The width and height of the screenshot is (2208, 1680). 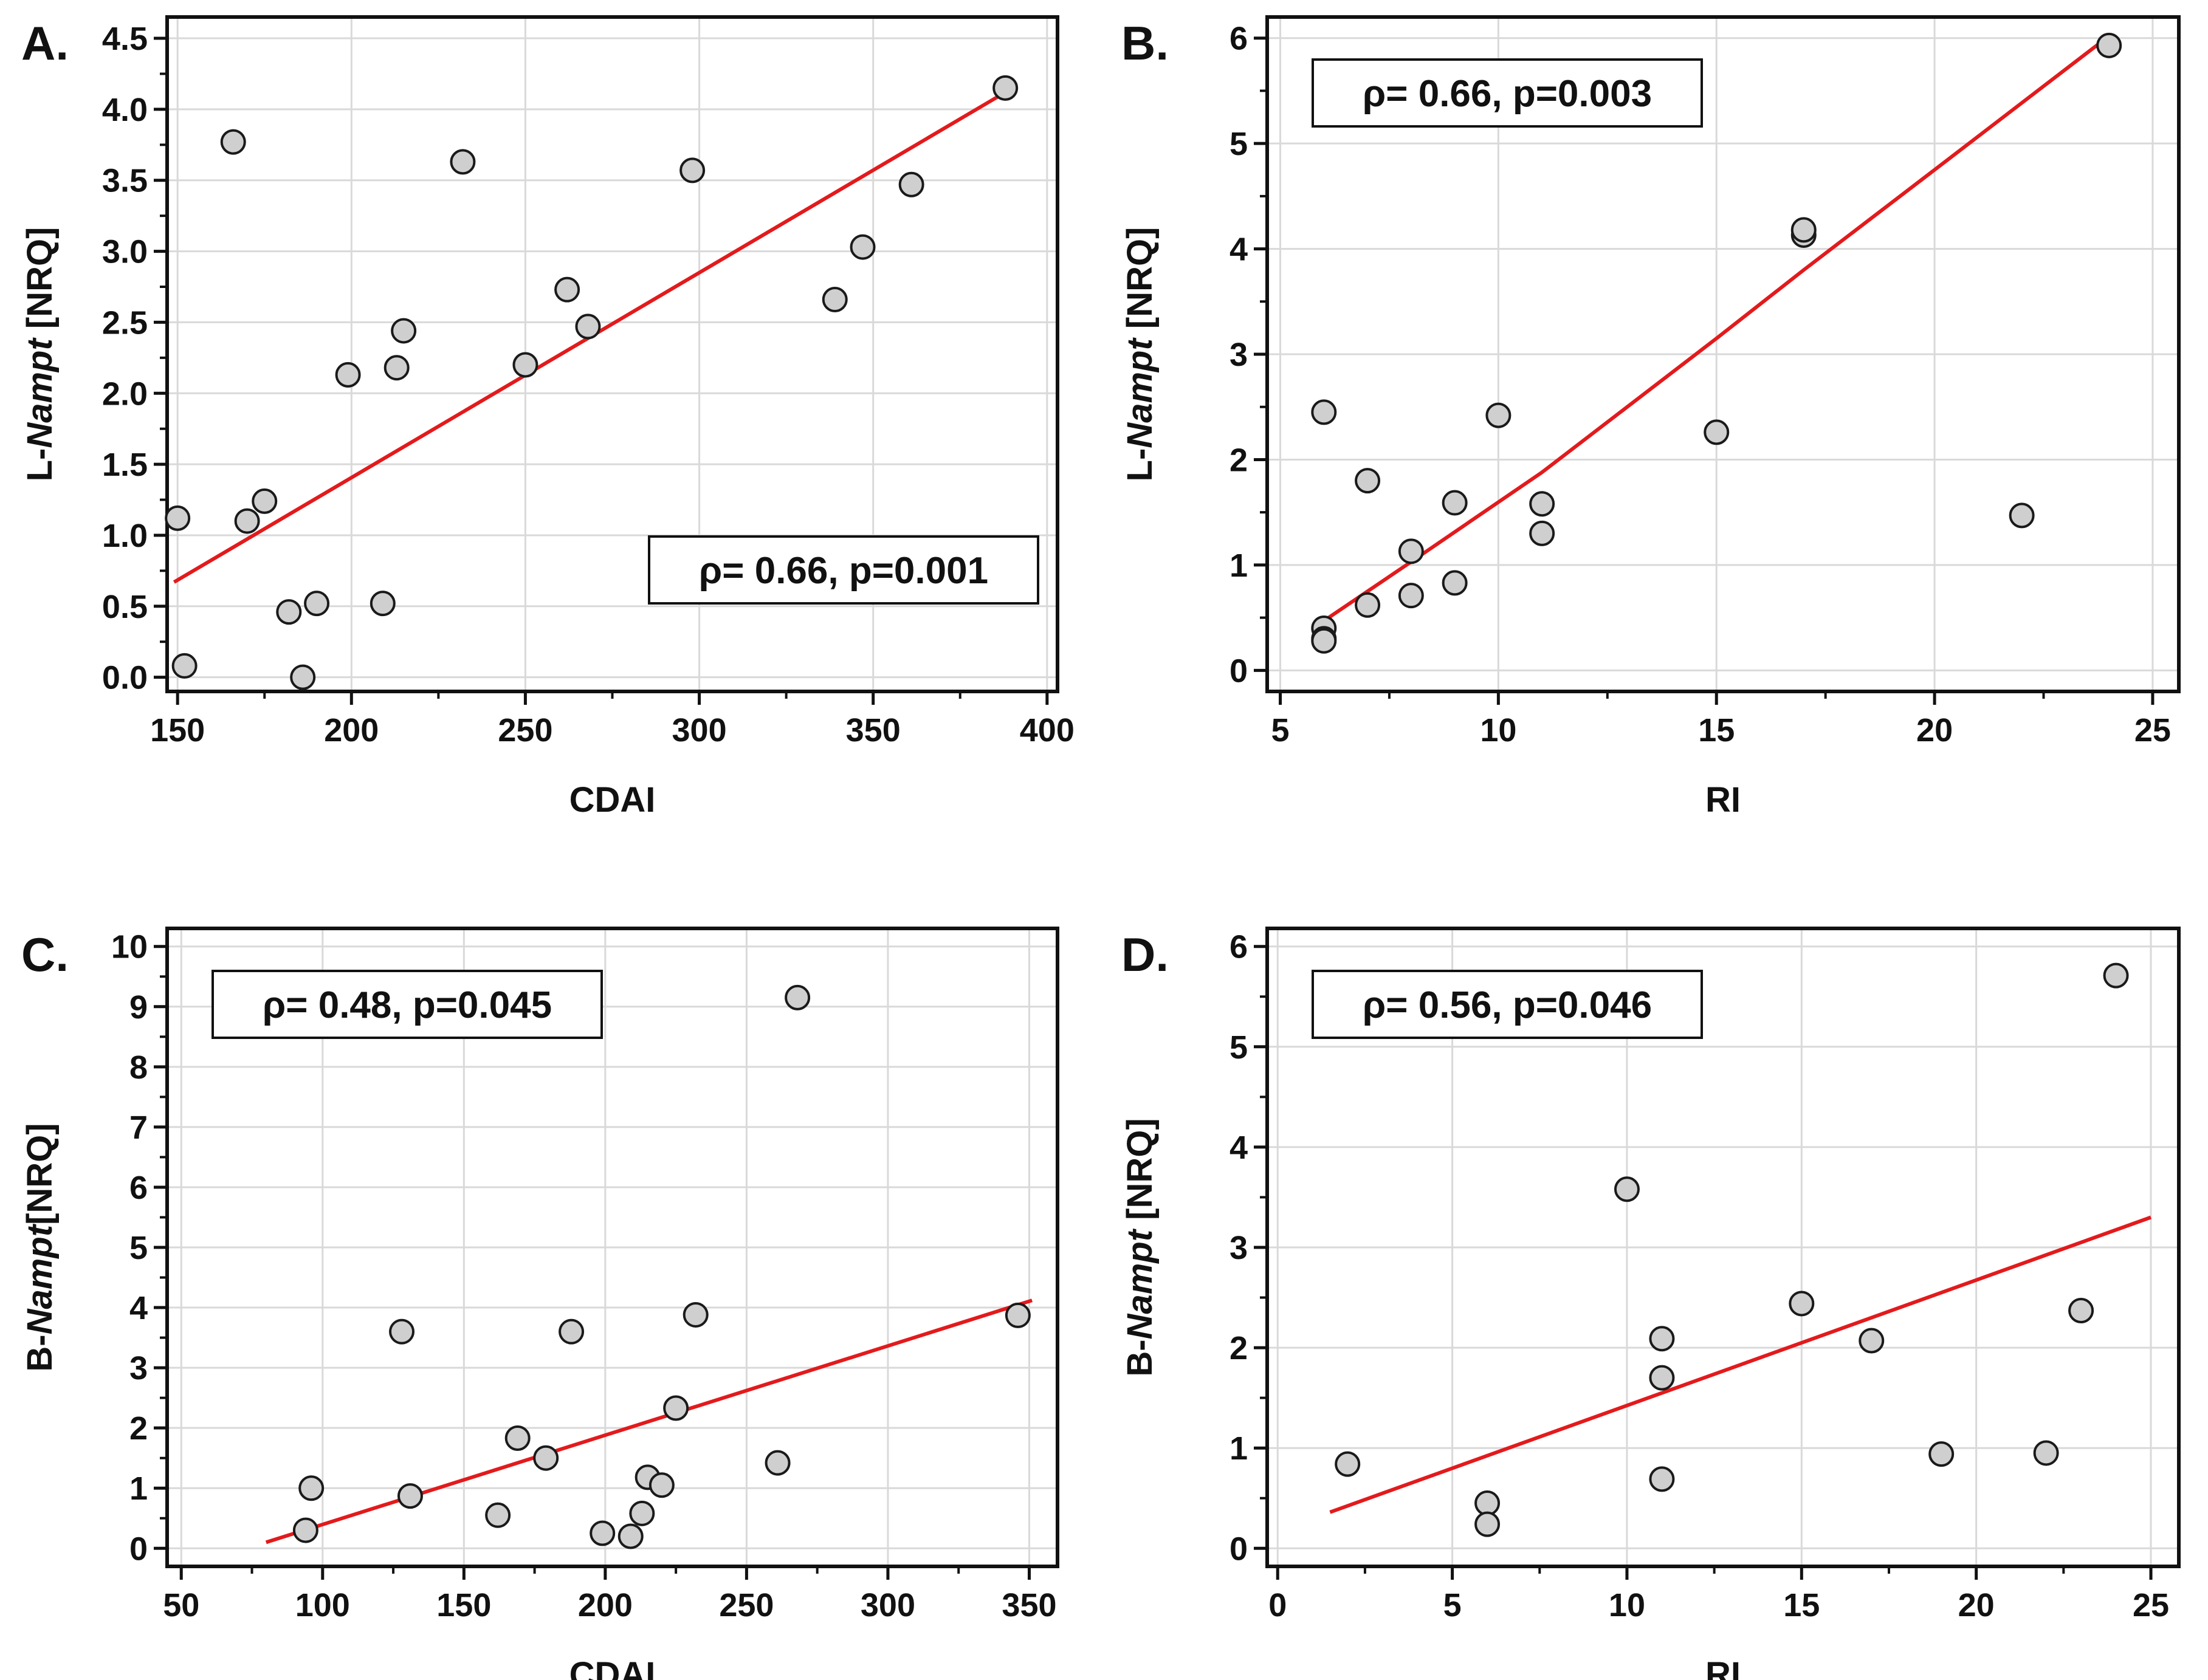 I want to click on y-axis-title: B-Nampt[NRQ], so click(x=40, y=1247).